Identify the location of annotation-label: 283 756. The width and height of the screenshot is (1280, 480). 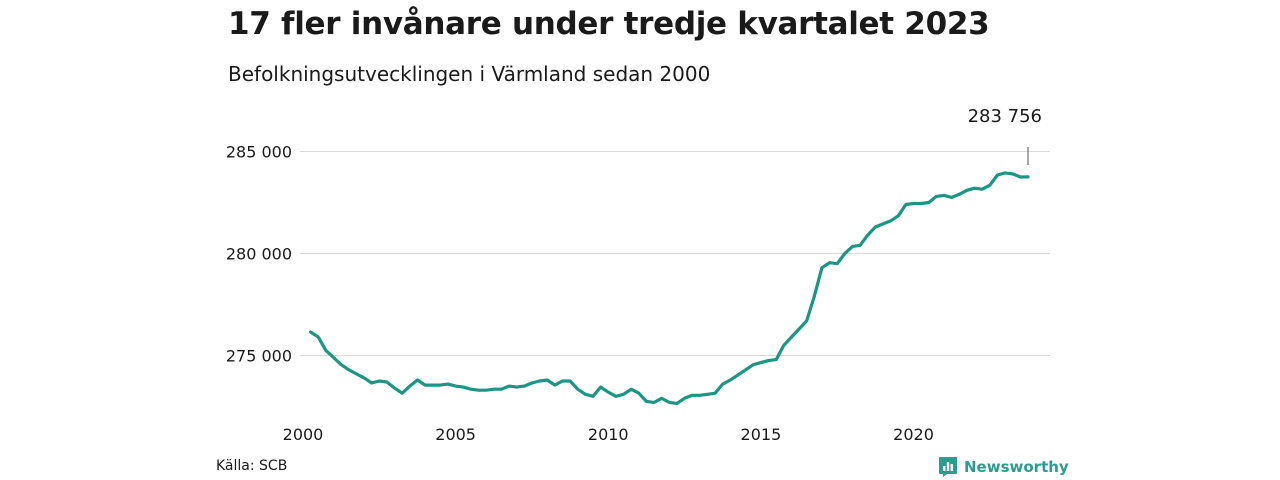
(1005, 116).